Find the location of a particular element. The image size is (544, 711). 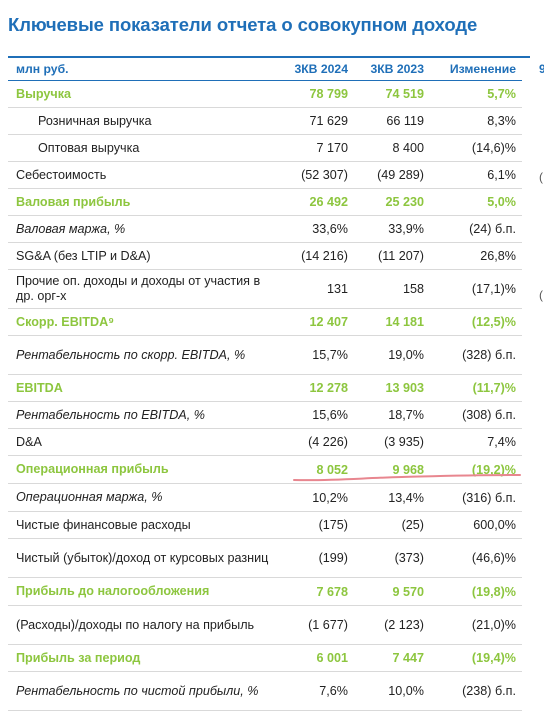

table-row: Розничная выручка 71 629 66 119 8,3% is located at coordinates (265, 121).